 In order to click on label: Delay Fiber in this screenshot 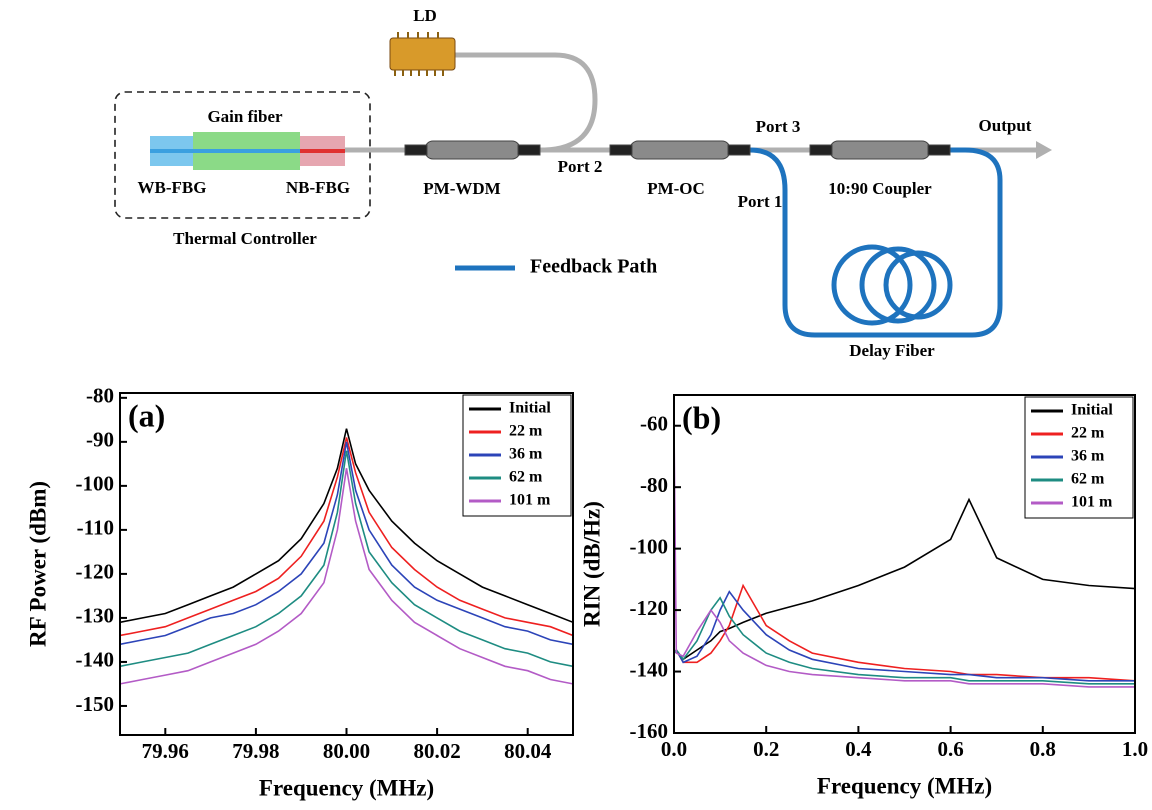, I will do `click(892, 350)`.